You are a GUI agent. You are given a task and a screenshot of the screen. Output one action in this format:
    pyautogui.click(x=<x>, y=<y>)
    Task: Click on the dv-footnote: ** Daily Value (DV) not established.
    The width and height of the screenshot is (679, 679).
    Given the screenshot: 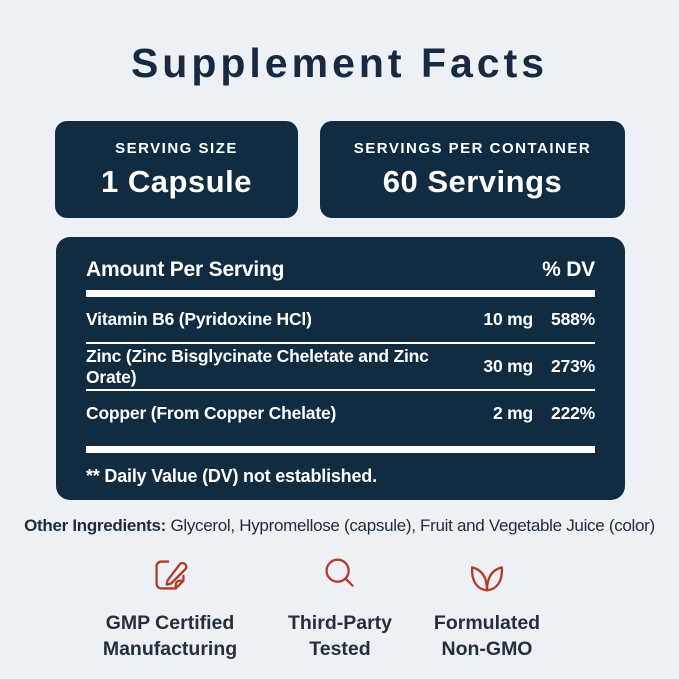 What is the action you would take?
    pyautogui.click(x=231, y=476)
    